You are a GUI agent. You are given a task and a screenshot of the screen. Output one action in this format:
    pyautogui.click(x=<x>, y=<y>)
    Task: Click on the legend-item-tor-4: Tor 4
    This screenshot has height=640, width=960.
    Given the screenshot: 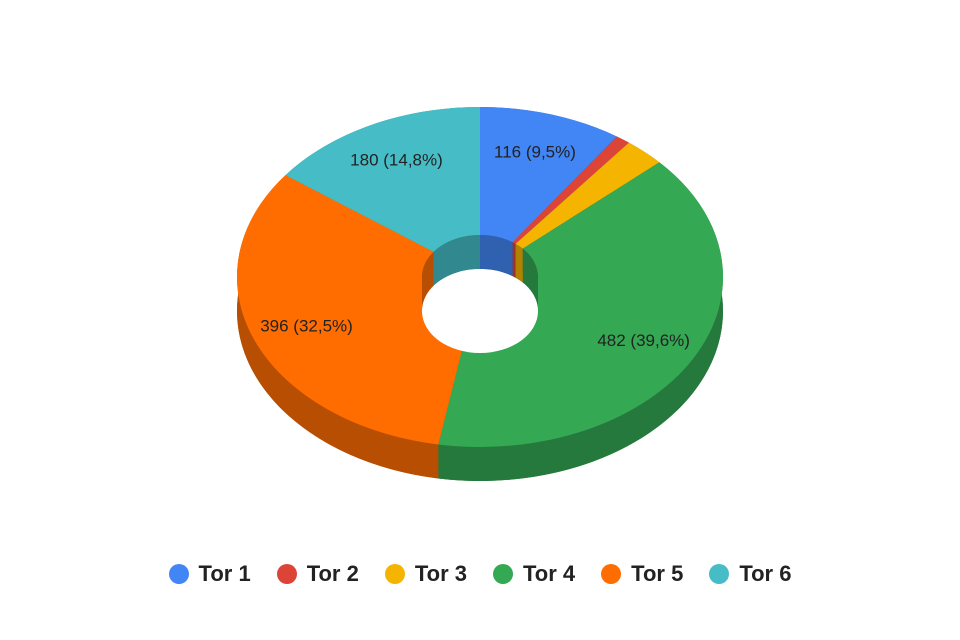 What is the action you would take?
    pyautogui.click(x=534, y=574)
    